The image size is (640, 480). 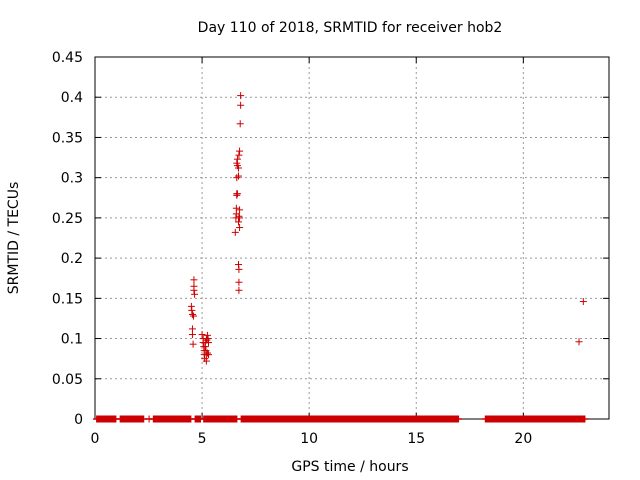 What do you see at coordinates (72, 98) in the screenshot?
I see `y-tick-label: 0.4` at bounding box center [72, 98].